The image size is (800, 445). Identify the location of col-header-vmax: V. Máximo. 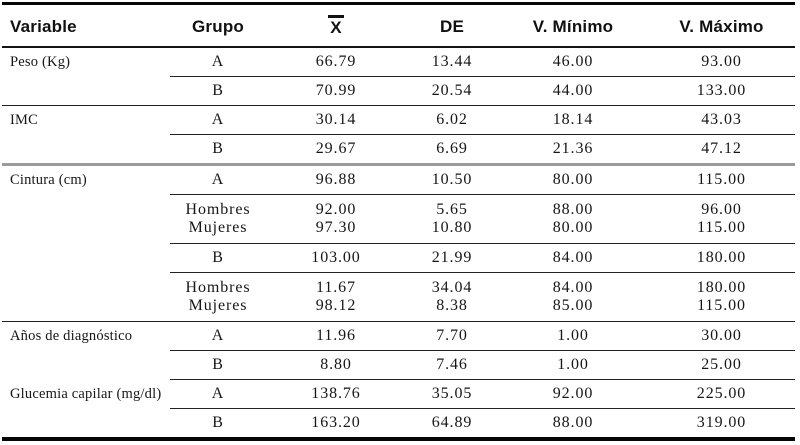
(721, 25).